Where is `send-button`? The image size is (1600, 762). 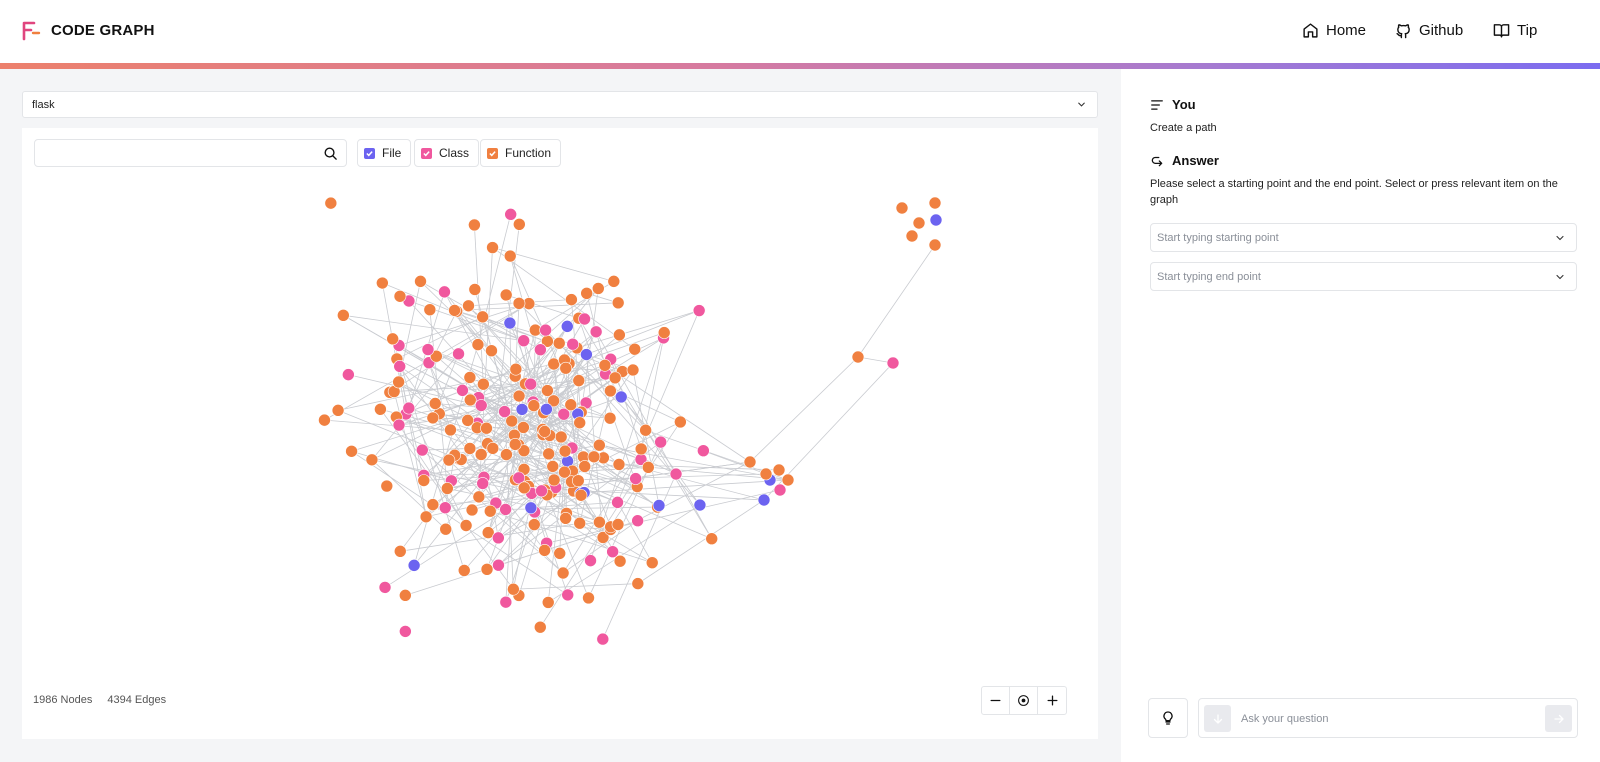
send-button is located at coordinates (1558, 718).